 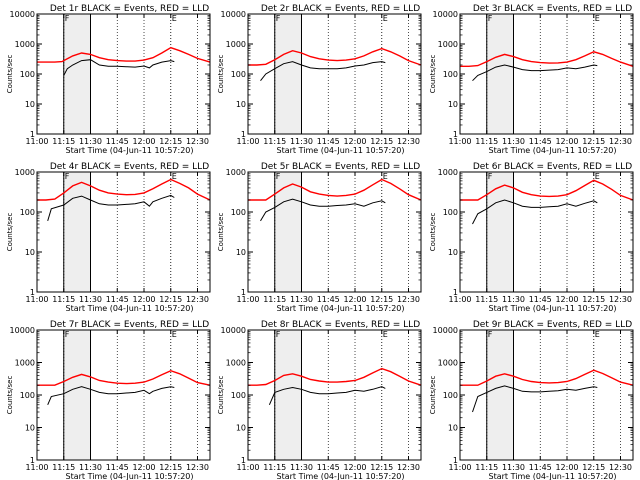 What do you see at coordinates (552, 167) in the screenshot?
I see `panel-title: Det 6r BLACK = Events, RED = LLD` at bounding box center [552, 167].